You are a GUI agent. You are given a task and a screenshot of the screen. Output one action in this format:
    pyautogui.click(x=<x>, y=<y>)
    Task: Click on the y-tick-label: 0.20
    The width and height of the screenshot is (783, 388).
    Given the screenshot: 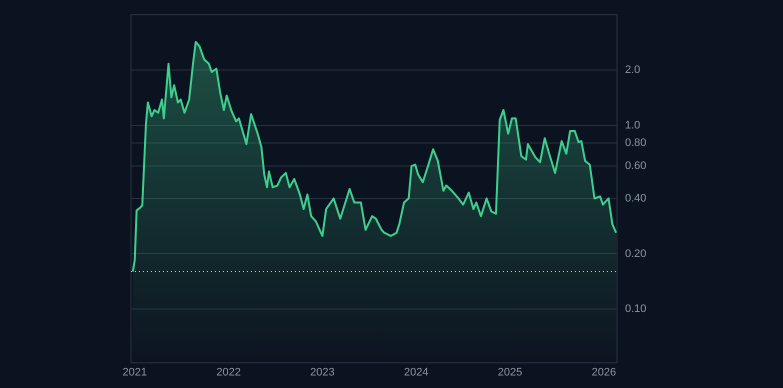 What is the action you would take?
    pyautogui.click(x=635, y=254)
    